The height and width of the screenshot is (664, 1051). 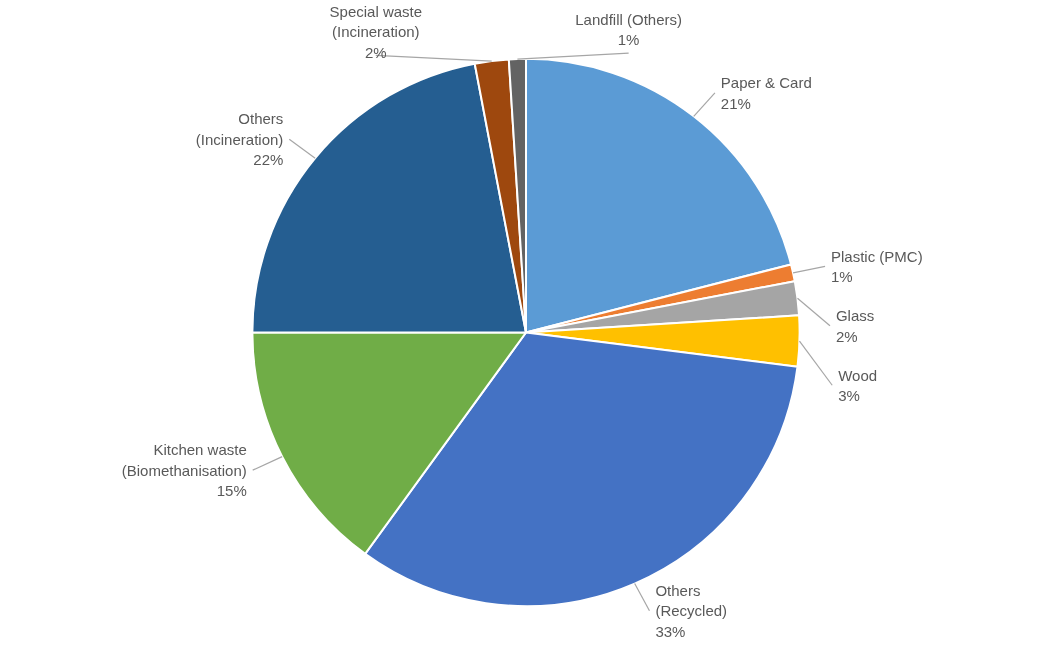 What do you see at coordinates (670, 631) in the screenshot?
I see `data-label: 33%` at bounding box center [670, 631].